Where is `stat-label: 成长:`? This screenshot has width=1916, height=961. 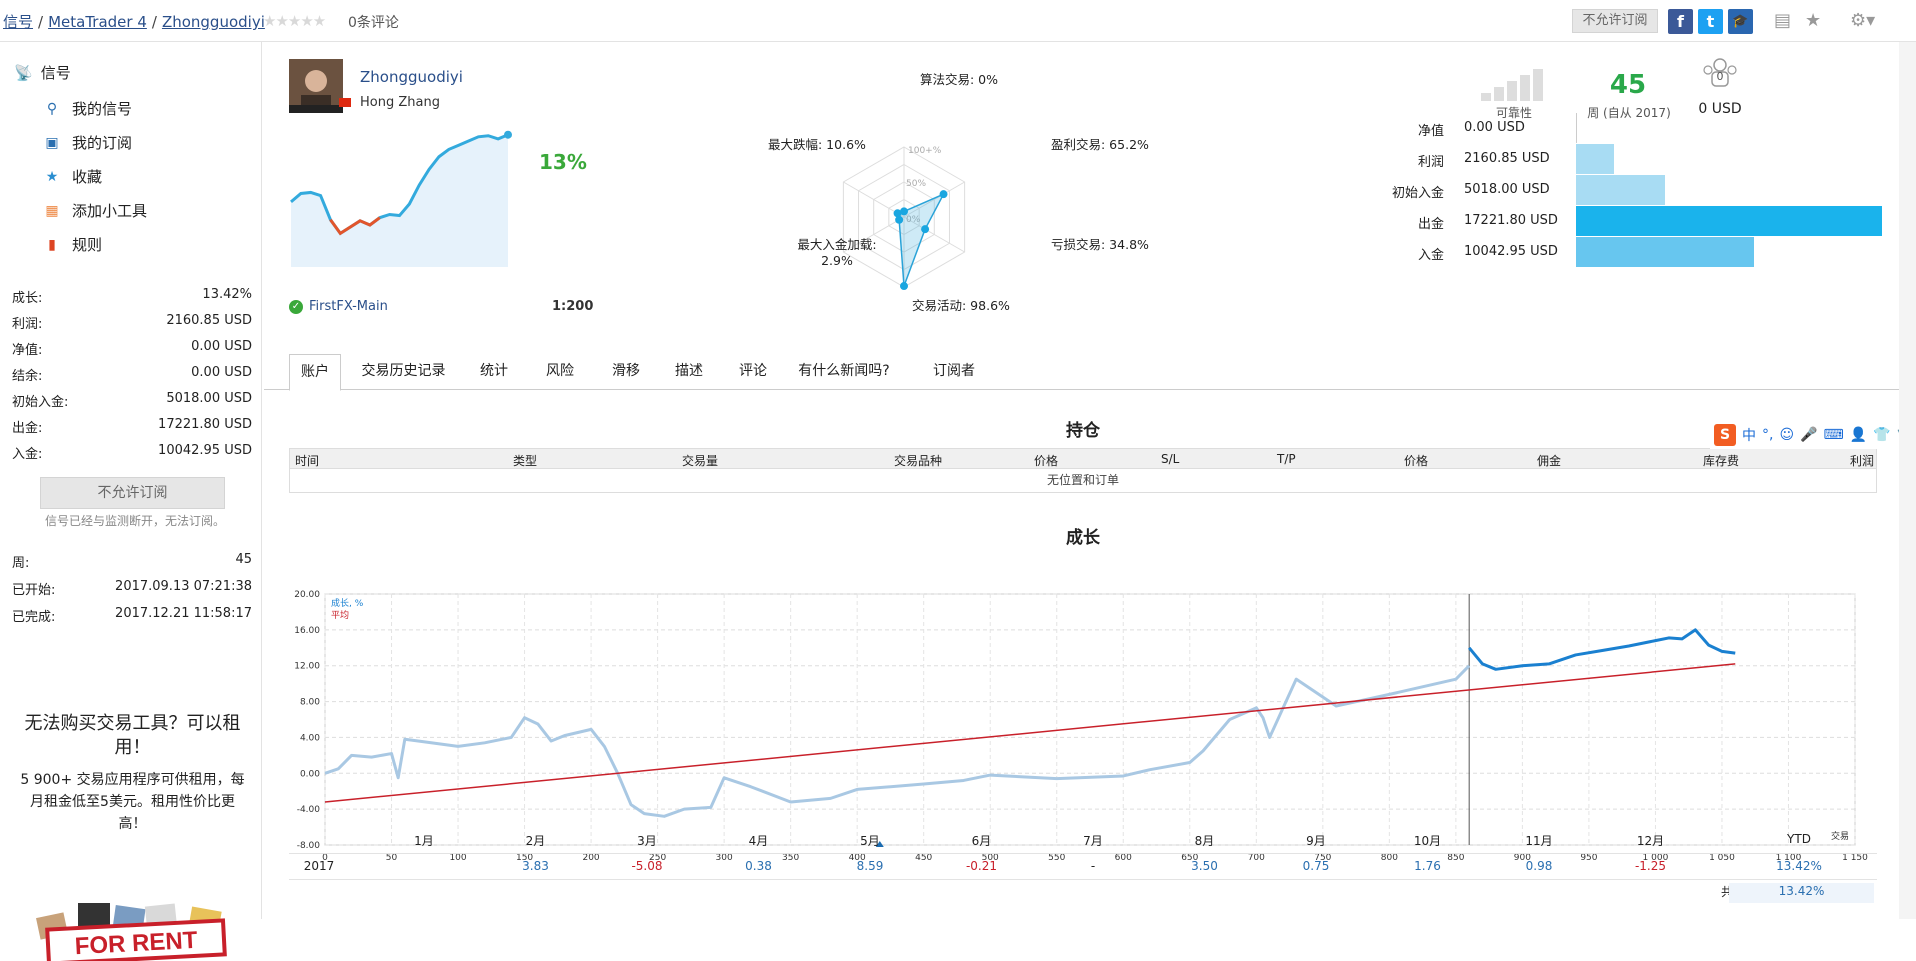
stat-label: 成长: is located at coordinates (27, 298).